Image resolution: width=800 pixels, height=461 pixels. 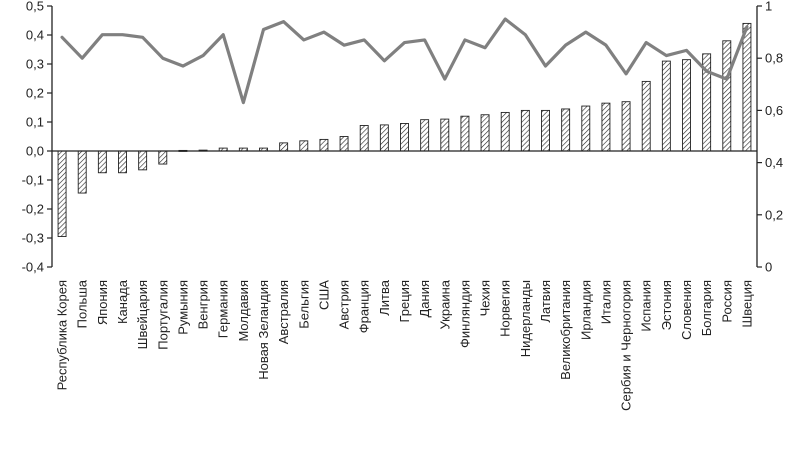 I want to click on category-label: Молдавия, so click(x=243, y=311).